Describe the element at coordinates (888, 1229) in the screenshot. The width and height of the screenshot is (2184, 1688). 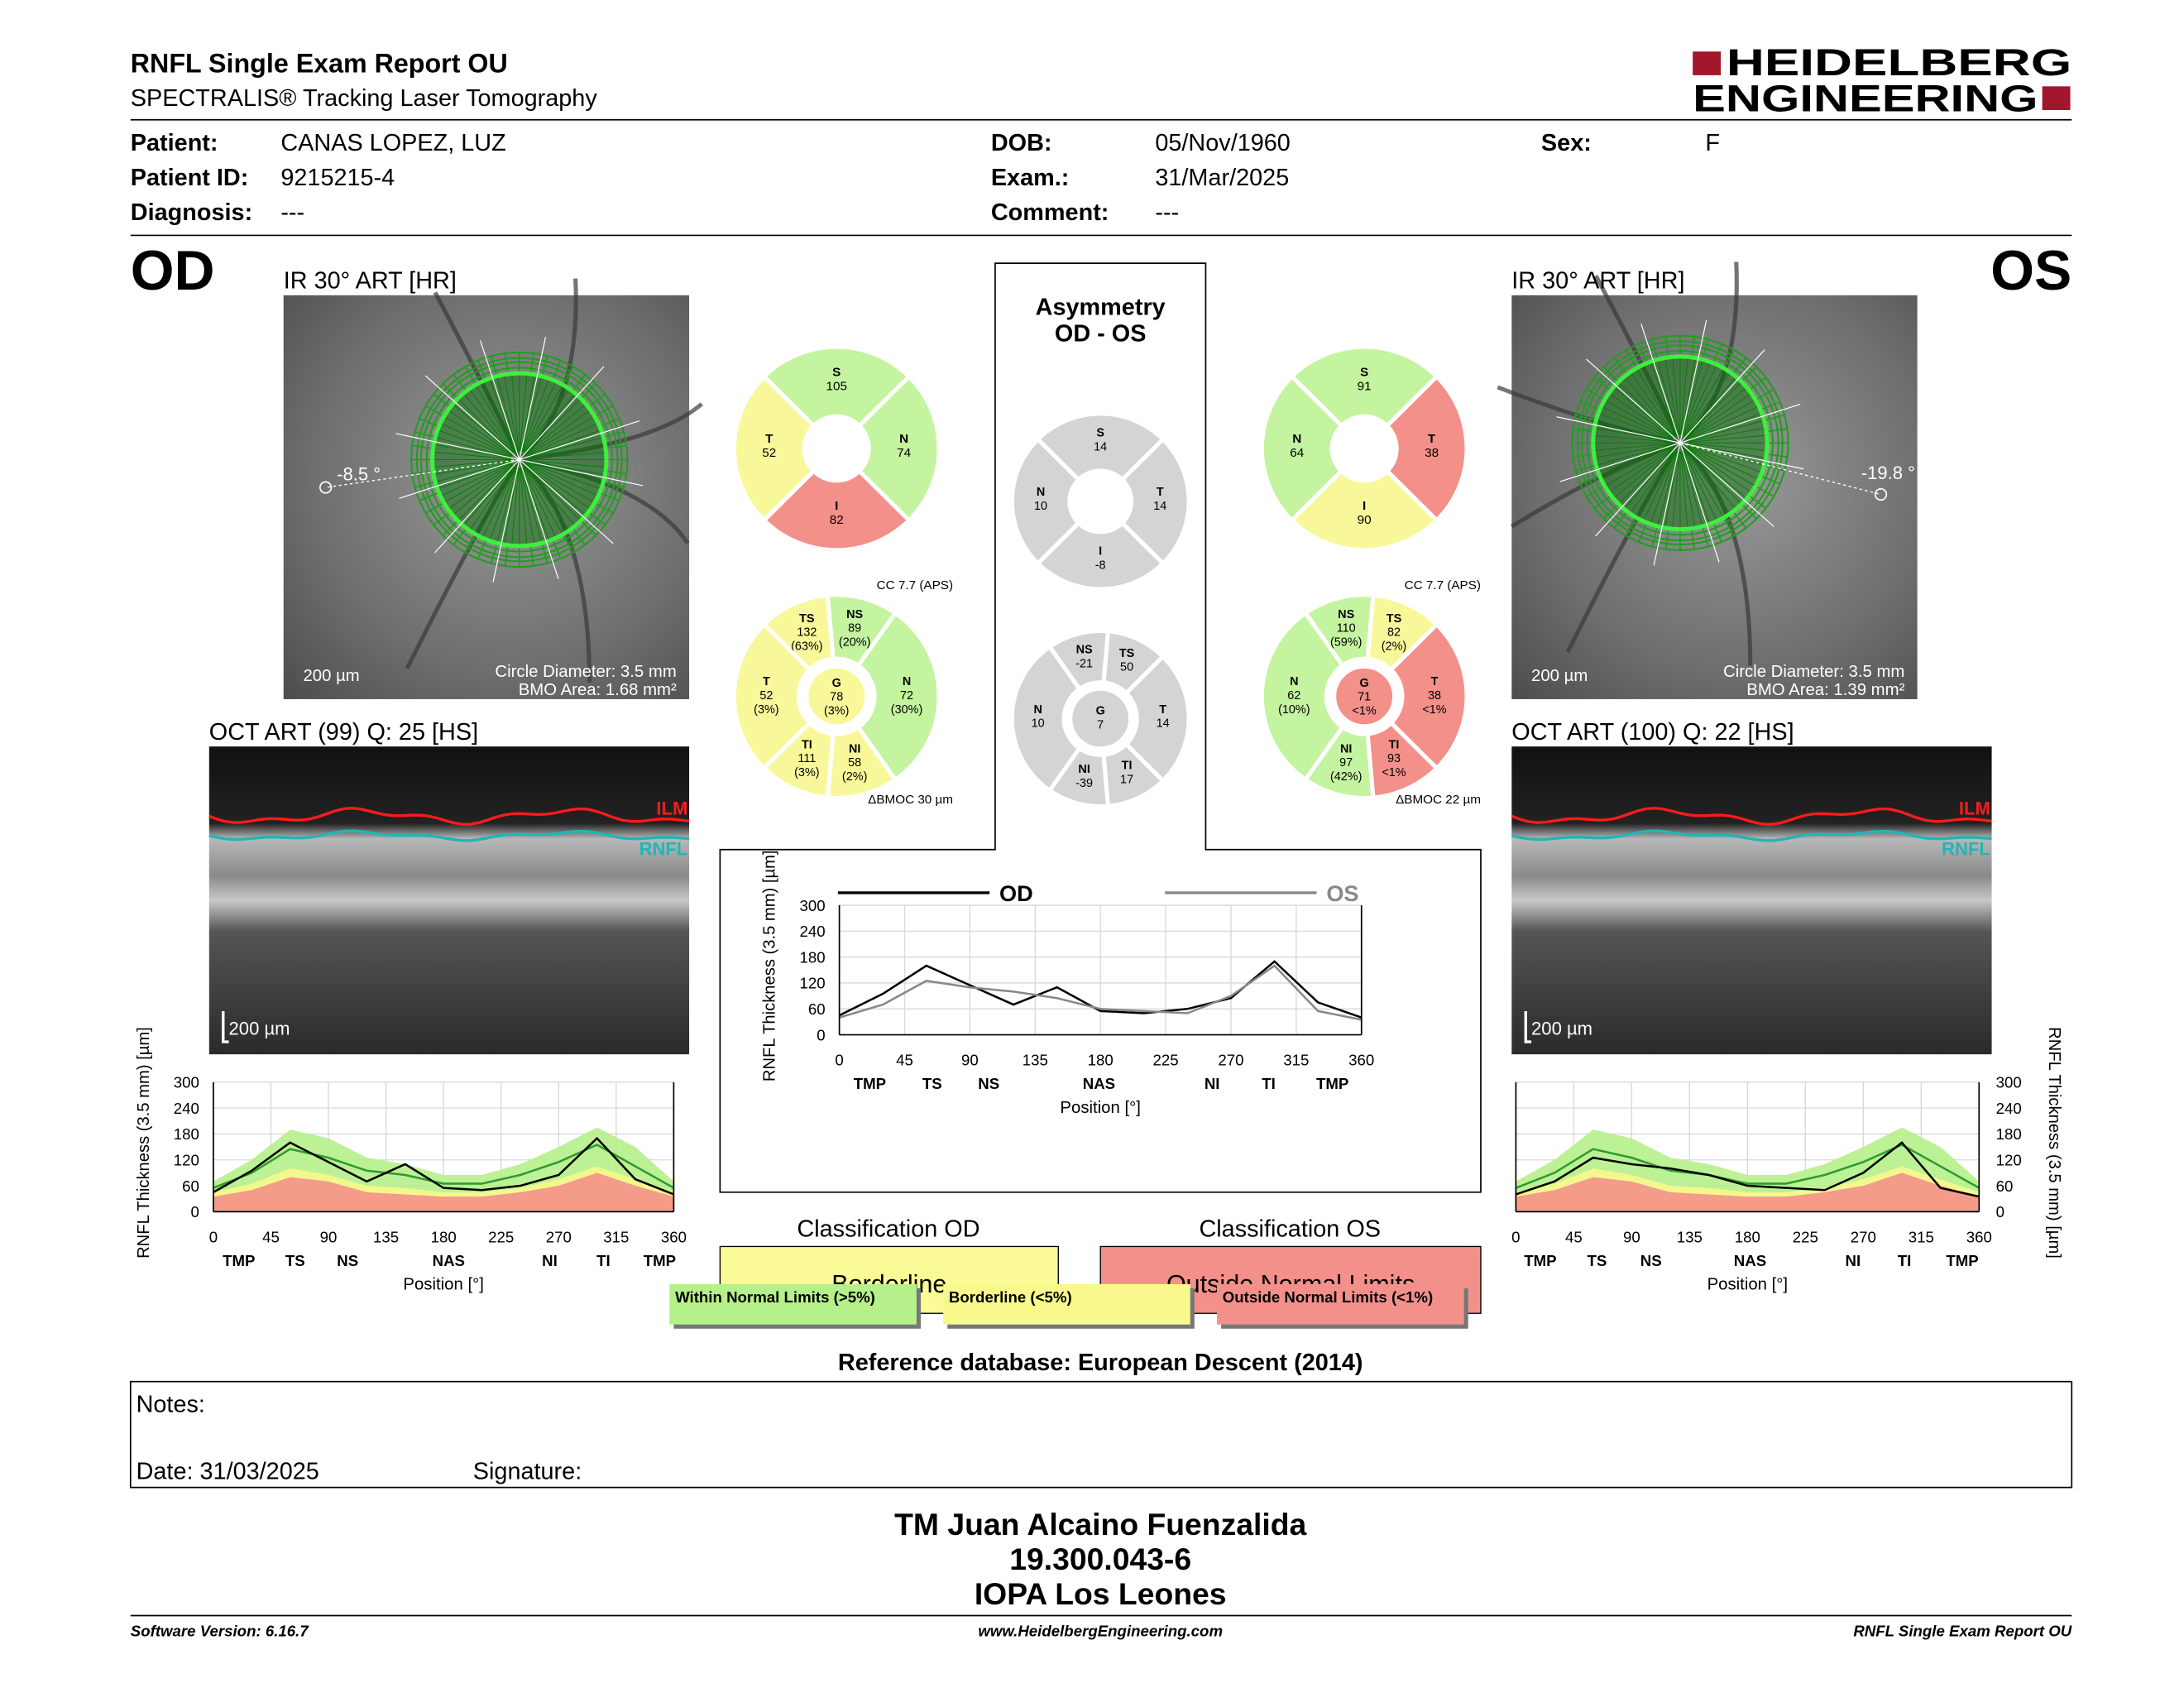
I see `classification-title: Classification OD` at that location.